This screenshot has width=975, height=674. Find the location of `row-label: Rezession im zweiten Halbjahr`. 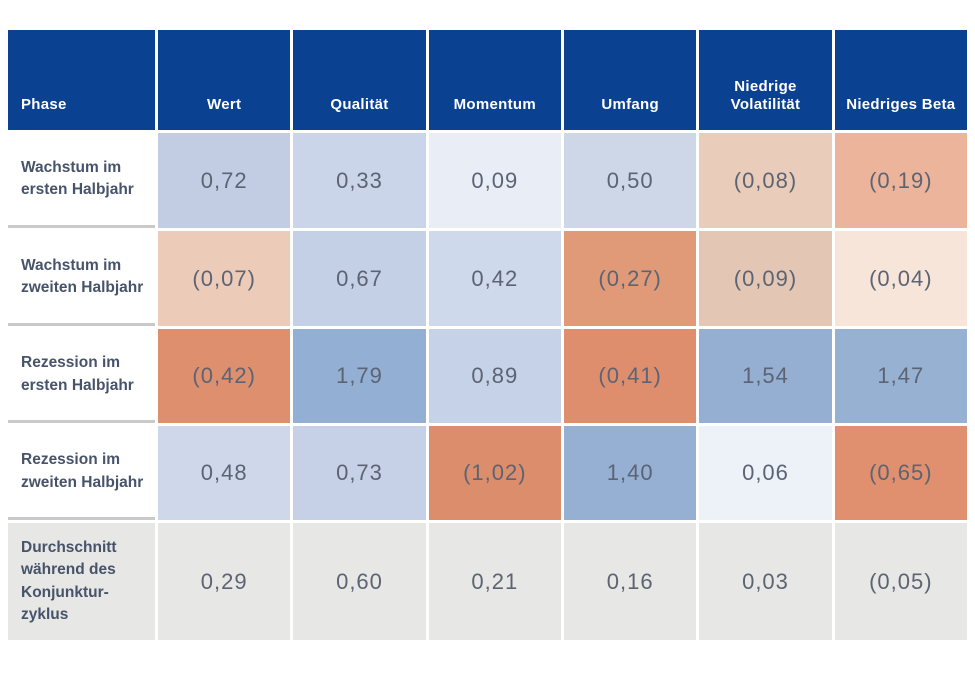

row-label: Rezession im zweiten Halbjahr is located at coordinates (81, 473).